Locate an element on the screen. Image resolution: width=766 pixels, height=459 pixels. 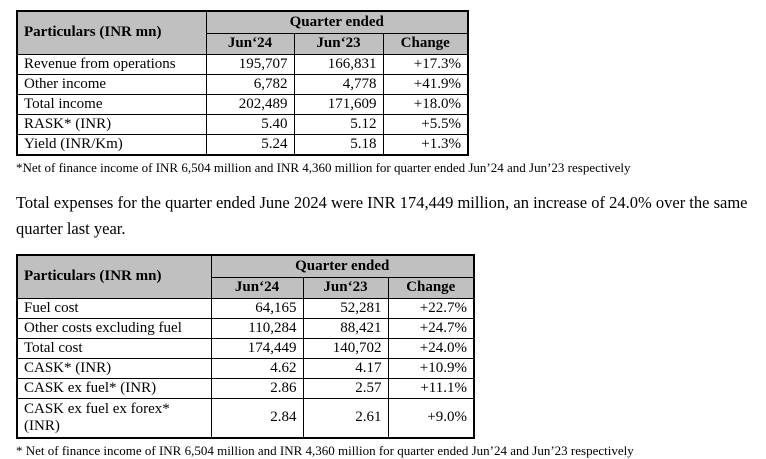
value-jun24: 174,449 is located at coordinates (257, 348).